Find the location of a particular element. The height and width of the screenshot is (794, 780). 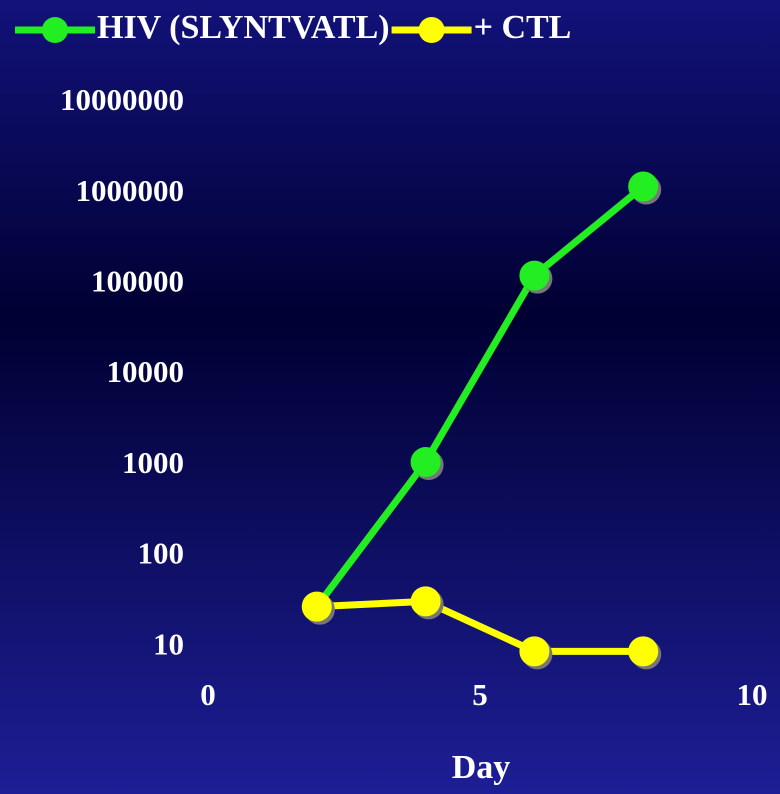

x-tick-label: 5 is located at coordinates (480, 694).